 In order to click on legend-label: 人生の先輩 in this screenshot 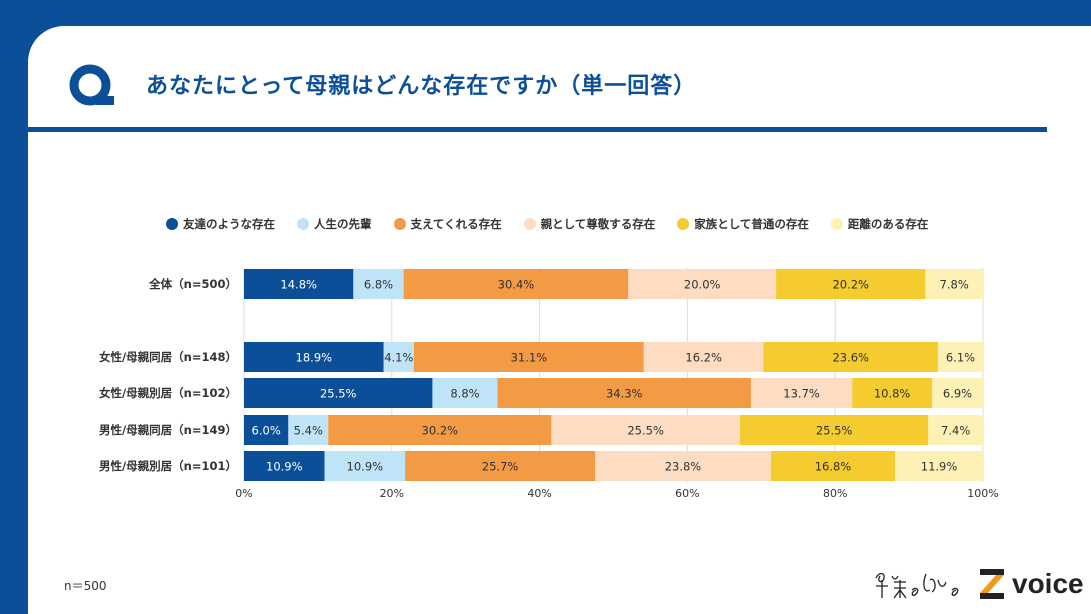, I will do `click(343, 224)`.